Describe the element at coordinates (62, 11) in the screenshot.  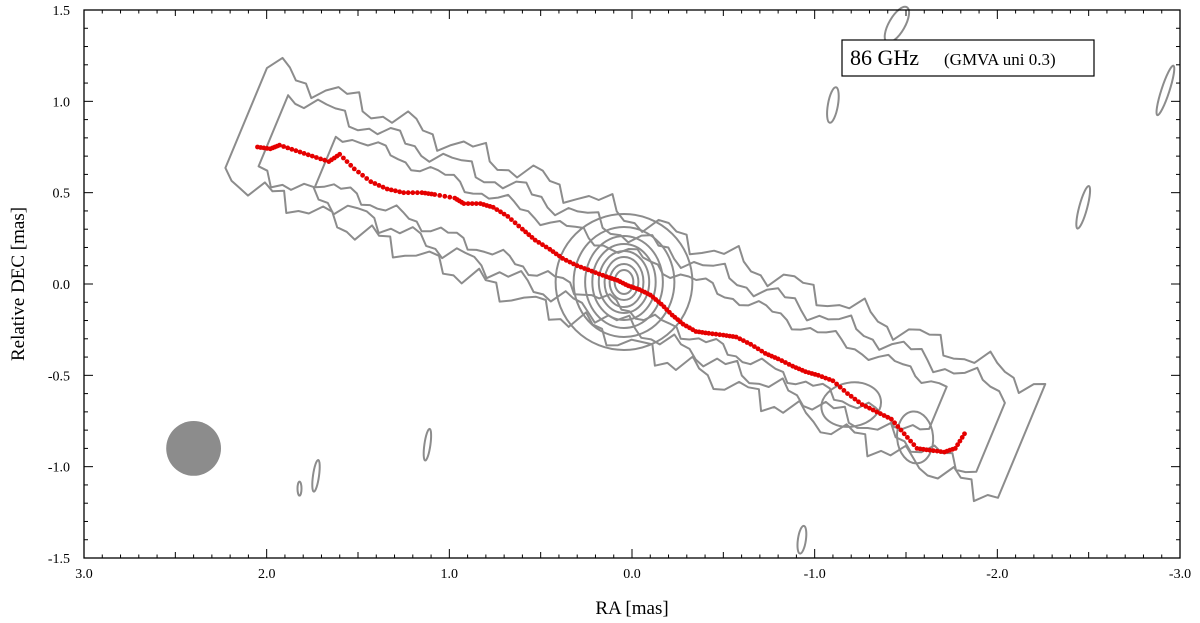
I see `y-tick-label: 1.5` at that location.